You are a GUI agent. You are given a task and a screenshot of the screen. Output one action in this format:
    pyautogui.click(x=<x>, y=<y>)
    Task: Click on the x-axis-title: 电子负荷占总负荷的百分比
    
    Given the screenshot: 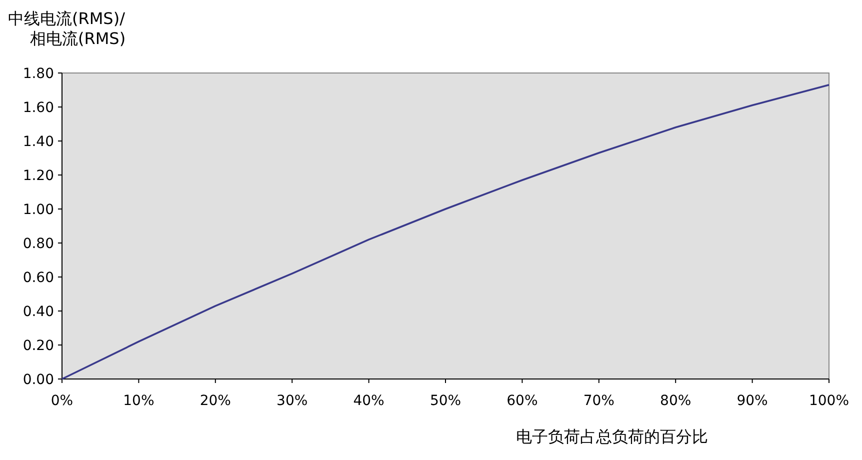 What is the action you would take?
    pyautogui.click(x=612, y=436)
    